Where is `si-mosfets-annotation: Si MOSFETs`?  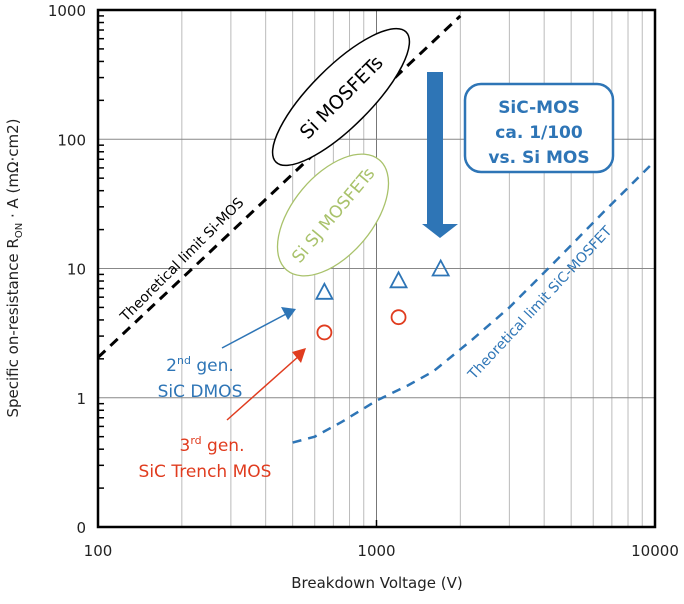
si-mosfets-annotation: Si MOSFETs is located at coordinates (341, 97).